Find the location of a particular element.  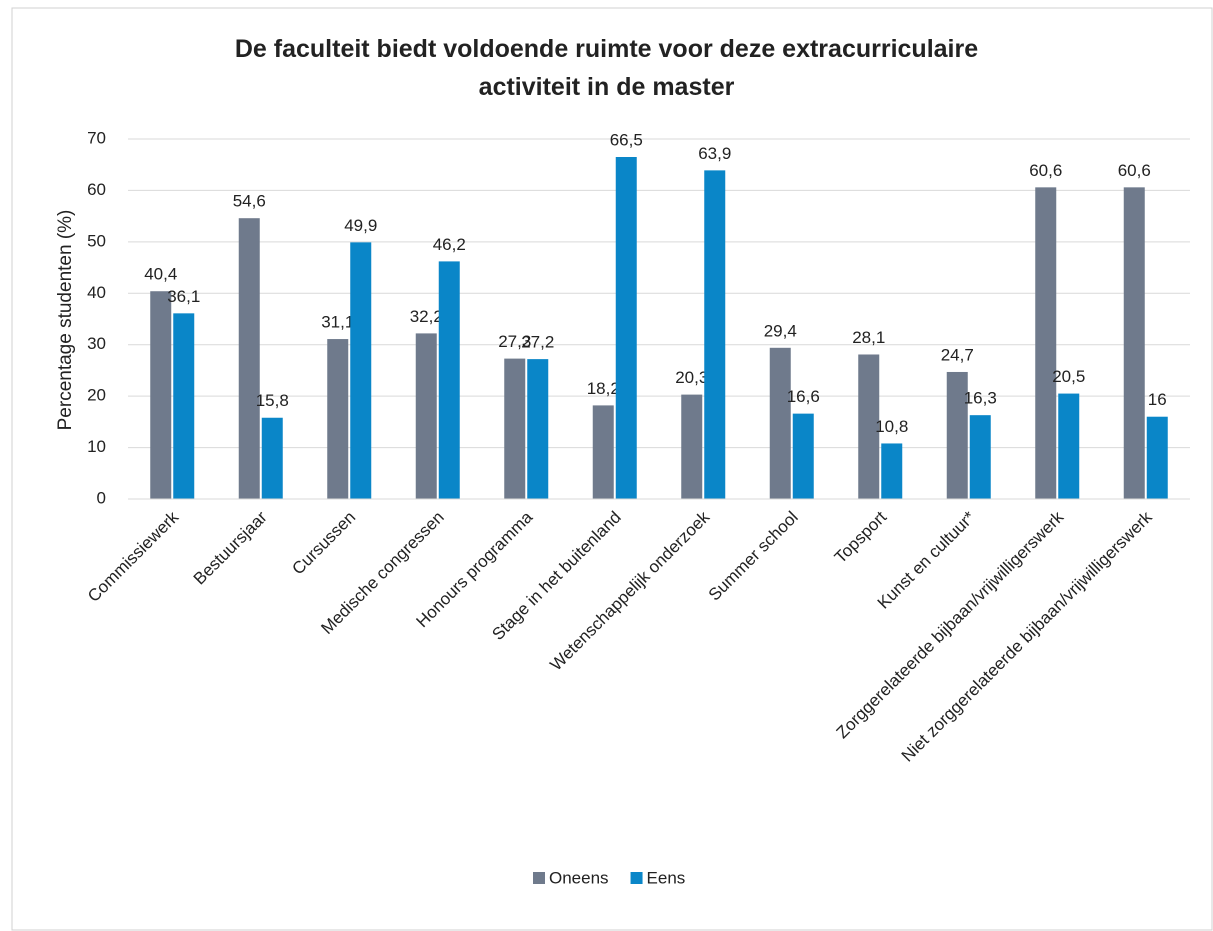

data-label: 20,5 is located at coordinates (1068, 376).